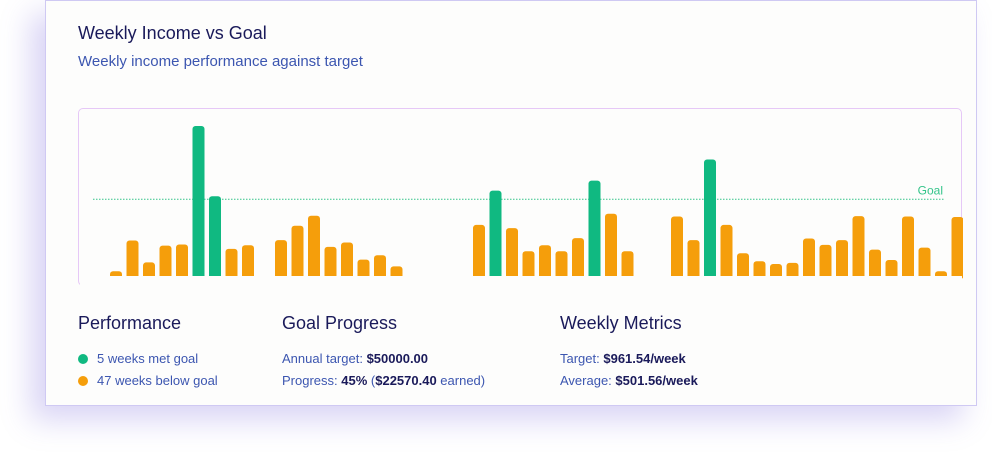 The height and width of the screenshot is (455, 992). I want to click on met-text: 5 weeks met goal, so click(148, 358).